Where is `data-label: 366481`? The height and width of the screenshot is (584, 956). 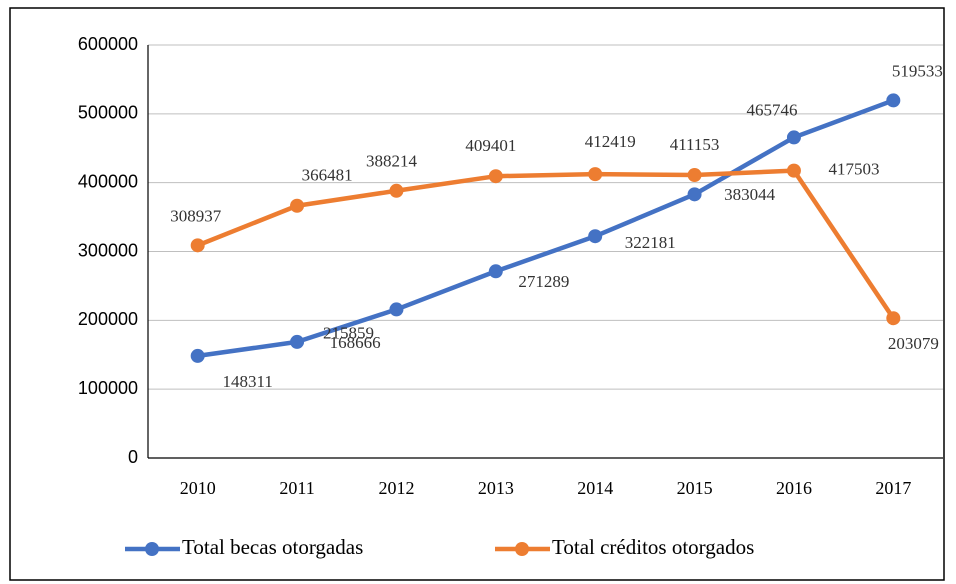
data-label: 366481 is located at coordinates (327, 175).